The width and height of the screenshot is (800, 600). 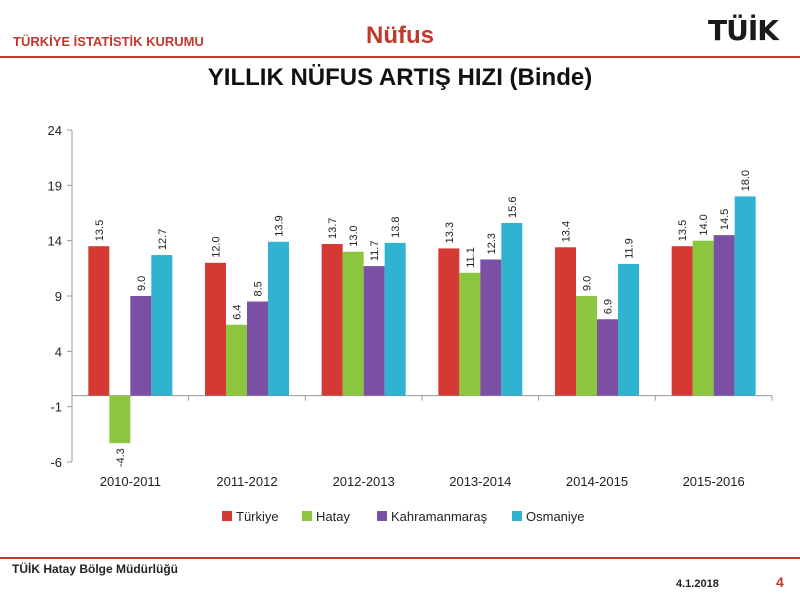 I want to click on bar-value-label: -4.3, so click(x=121, y=457).